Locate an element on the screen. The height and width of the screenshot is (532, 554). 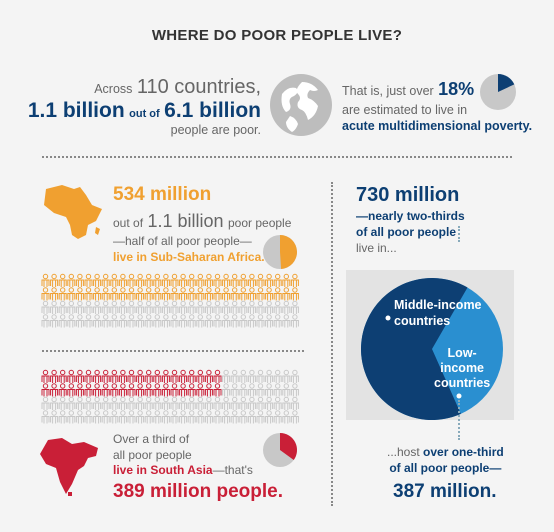
middle-income-line2: —nearly two-thirds is located at coordinates (410, 216).